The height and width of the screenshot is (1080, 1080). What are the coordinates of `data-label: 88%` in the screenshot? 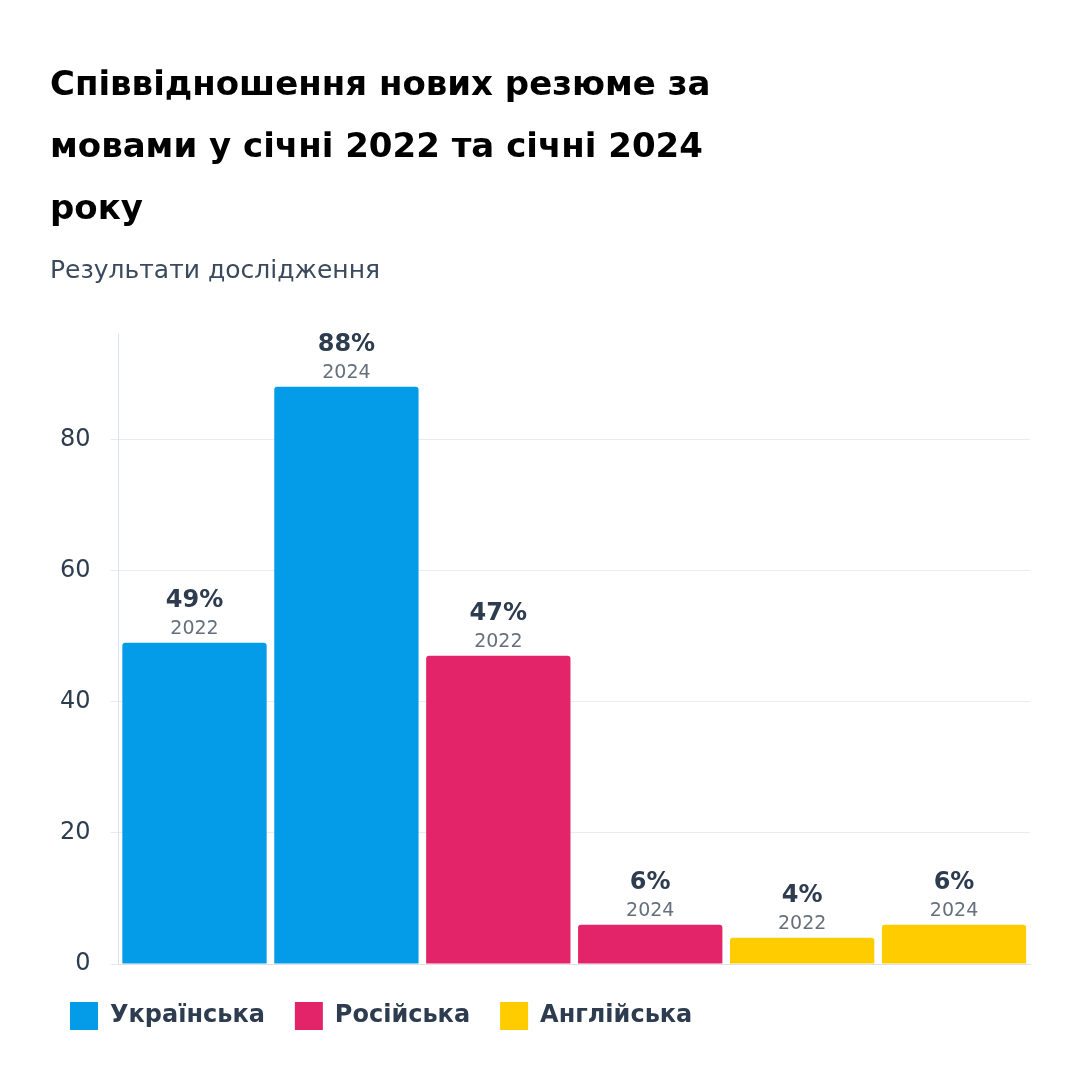 It's located at (346, 343).